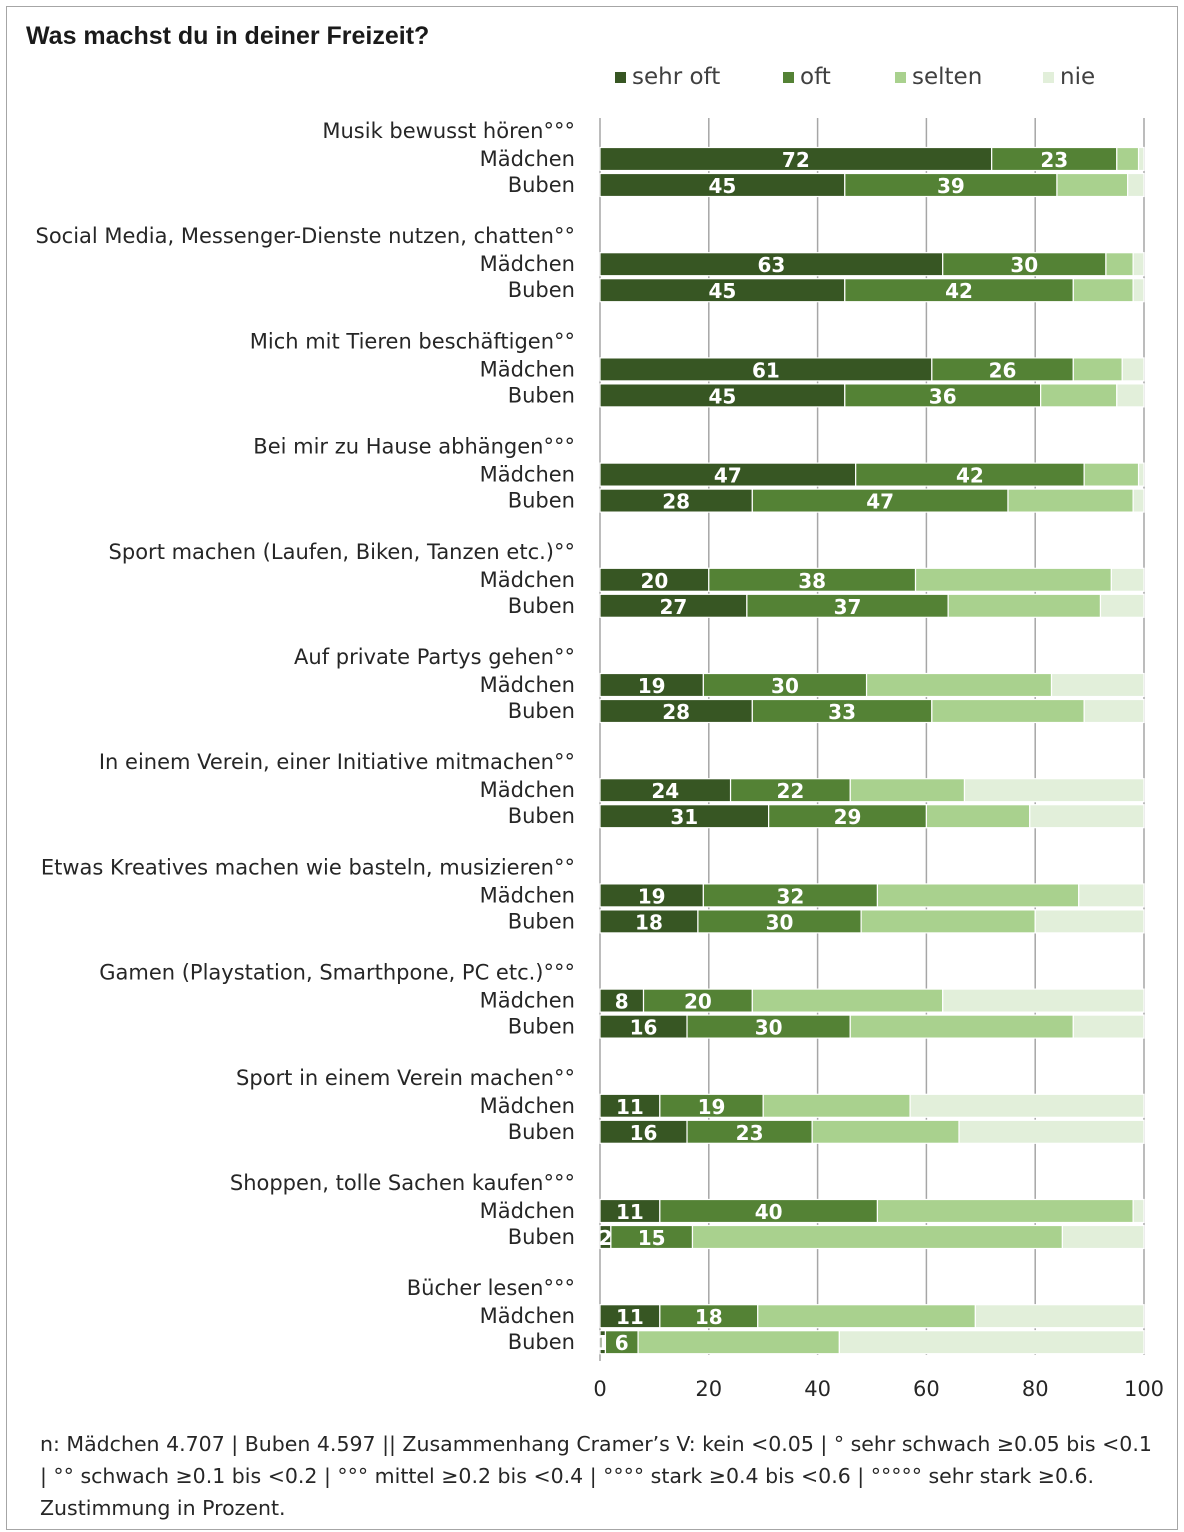  I want to click on x-tick-label-40: 40, so click(817, 1389).